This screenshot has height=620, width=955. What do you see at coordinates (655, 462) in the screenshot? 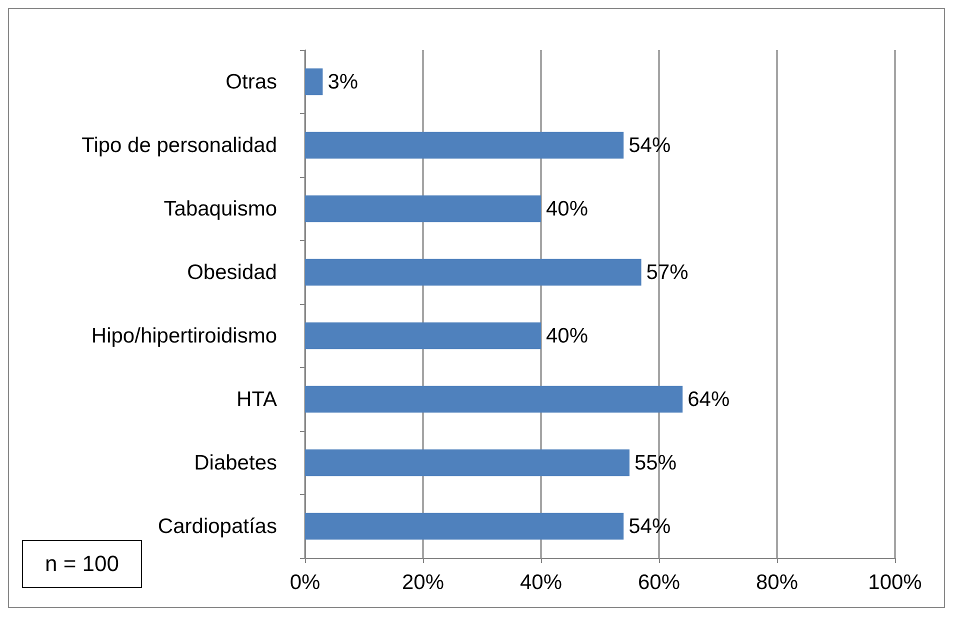
I see `data-label: 55%` at bounding box center [655, 462].